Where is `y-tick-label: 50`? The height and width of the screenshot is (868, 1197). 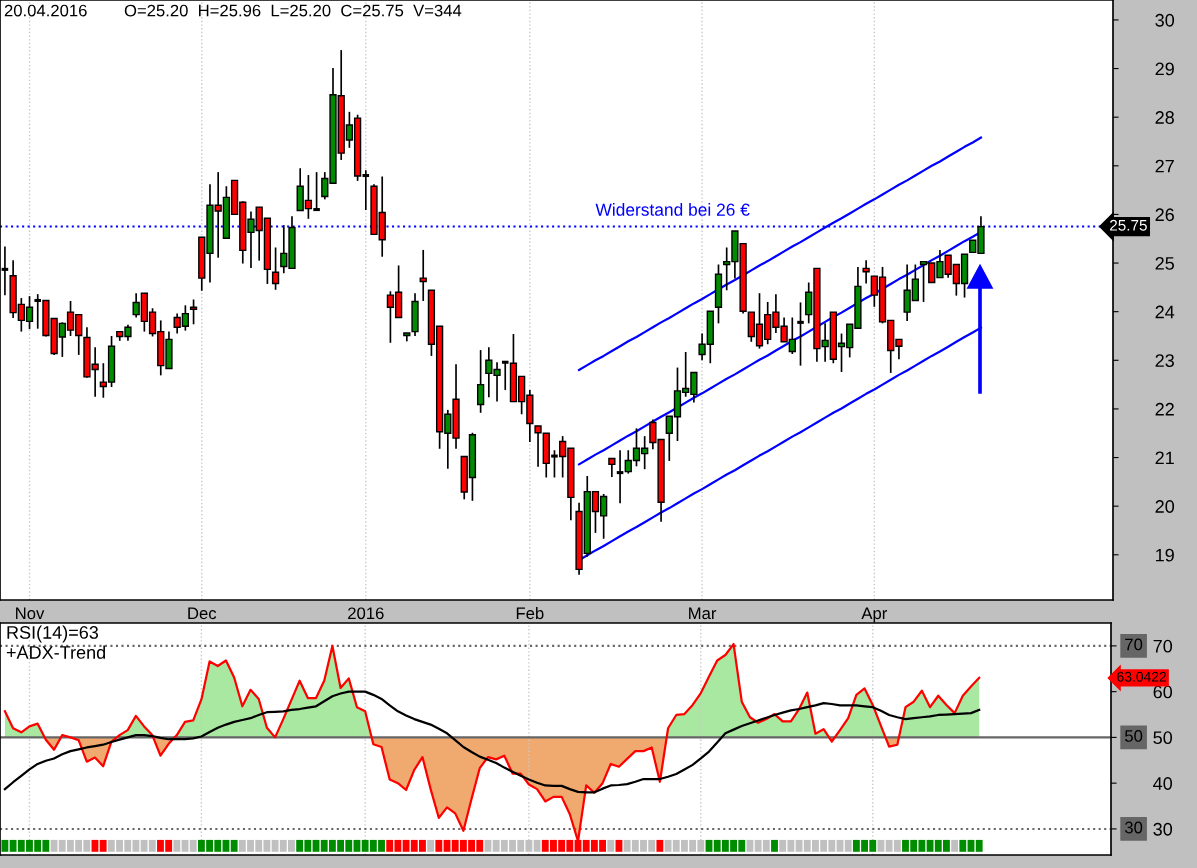
y-tick-label: 50 is located at coordinates (1163, 738).